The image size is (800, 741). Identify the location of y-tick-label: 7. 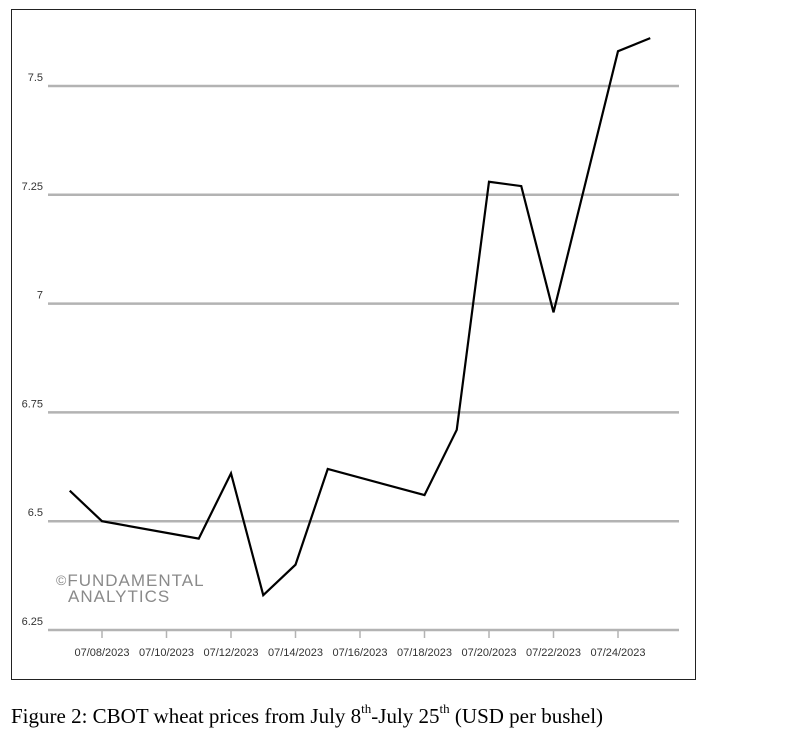
(40, 296).